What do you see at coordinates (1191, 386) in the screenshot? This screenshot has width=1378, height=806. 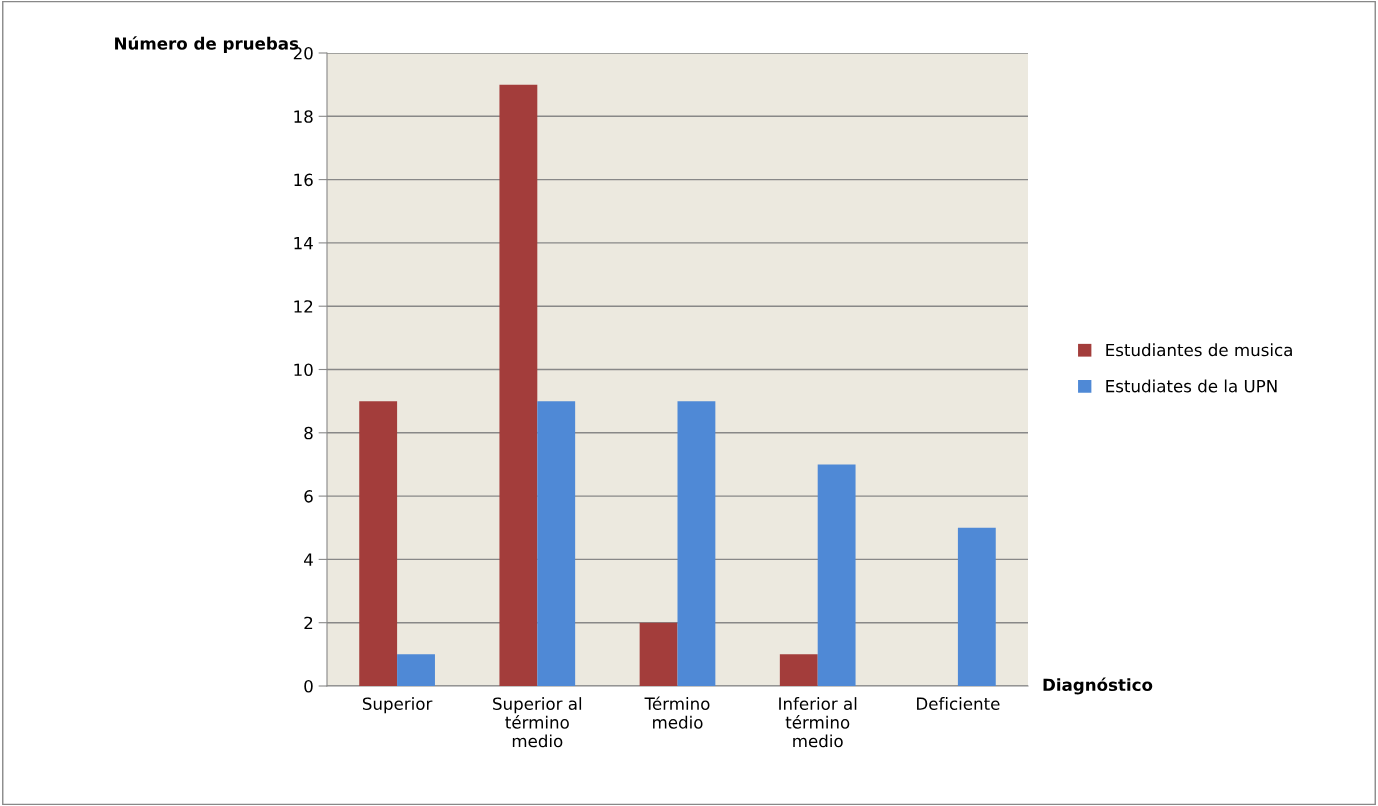 I see `legend-label: Estudiates de la UPN` at bounding box center [1191, 386].